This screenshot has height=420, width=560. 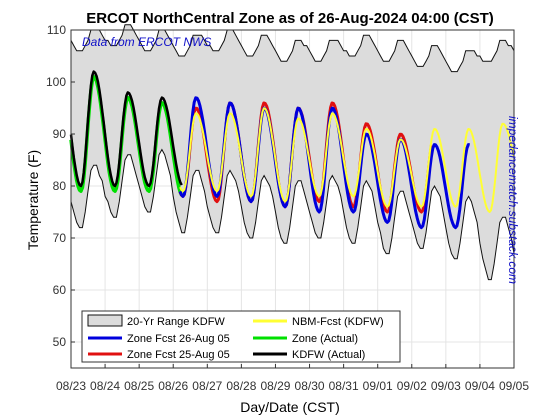 What do you see at coordinates (178, 339) in the screenshot?
I see `legend-label-zone-fcst-26-aug-05: Zone Fcst 26-Aug 05` at bounding box center [178, 339].